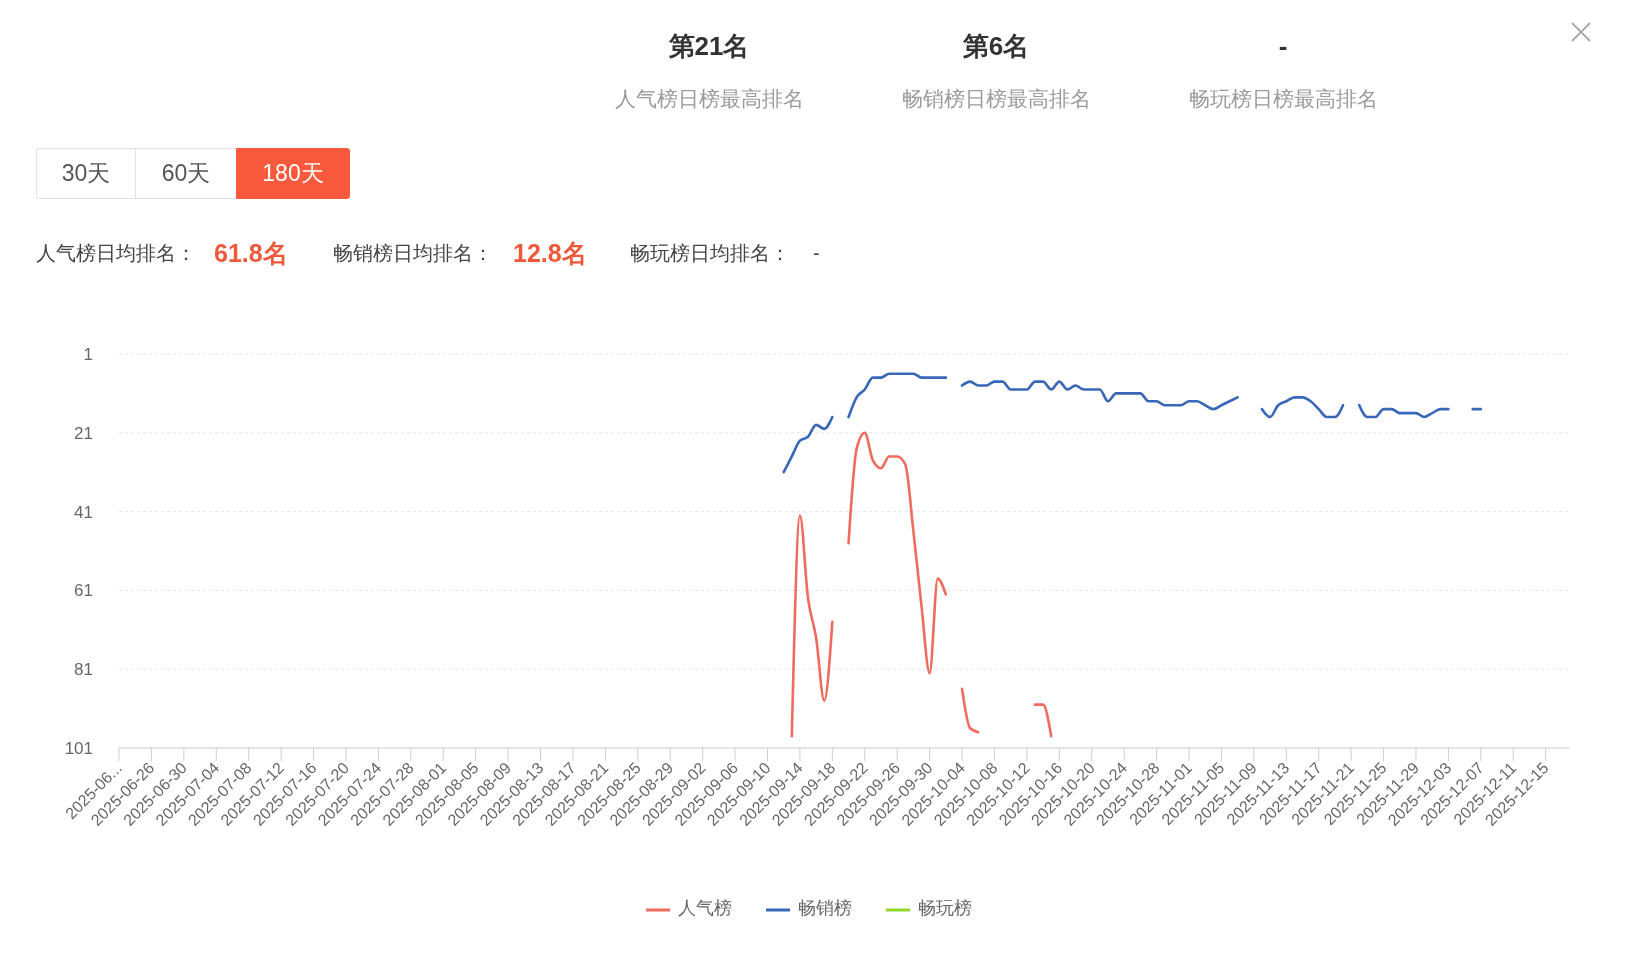 The height and width of the screenshot is (976, 1627). What do you see at coordinates (709, 99) in the screenshot?
I see `text: 人气榜日榜最高排名` at bounding box center [709, 99].